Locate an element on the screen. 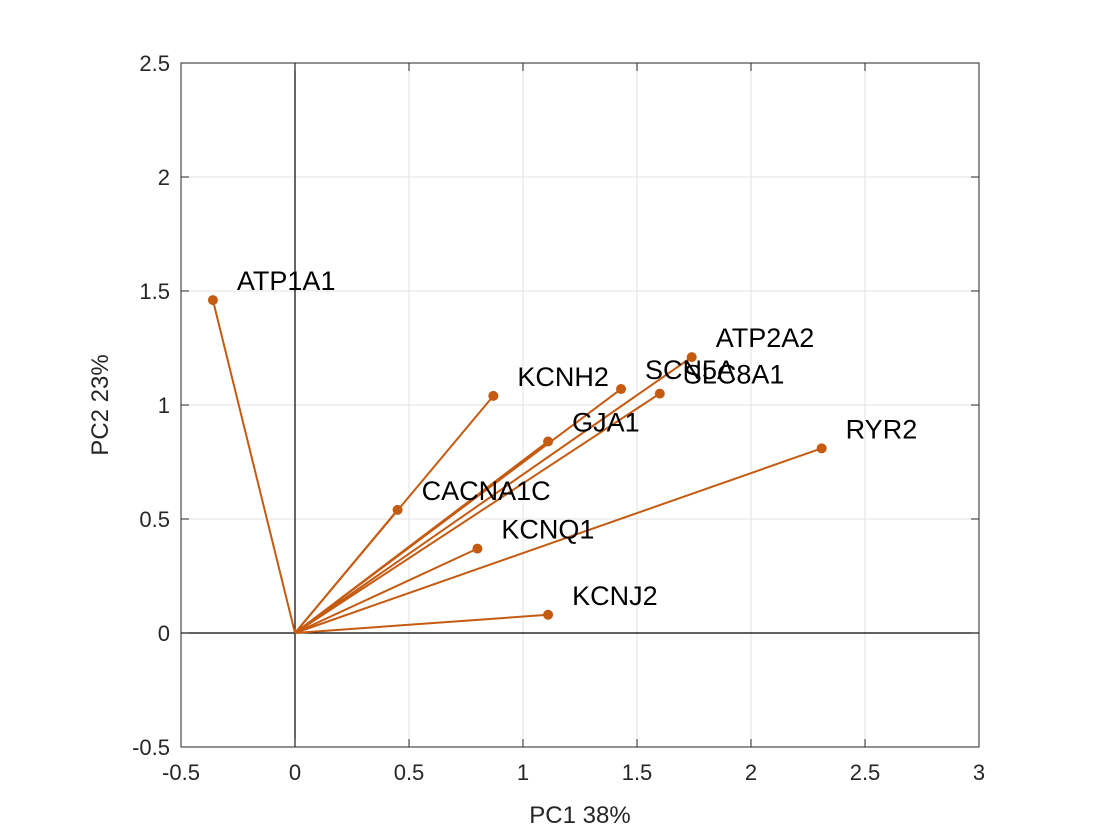  vector-kcnj2 is located at coordinates (421, 623).